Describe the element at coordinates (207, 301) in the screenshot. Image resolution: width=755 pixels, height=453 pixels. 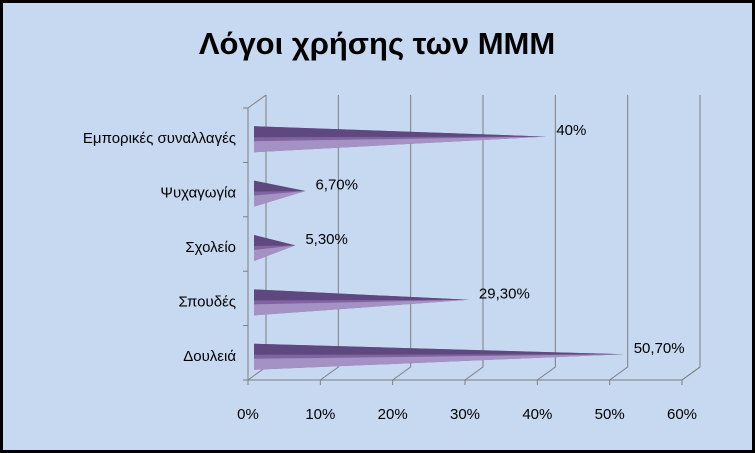
I see `y-tick-label: Σπουδές` at that location.